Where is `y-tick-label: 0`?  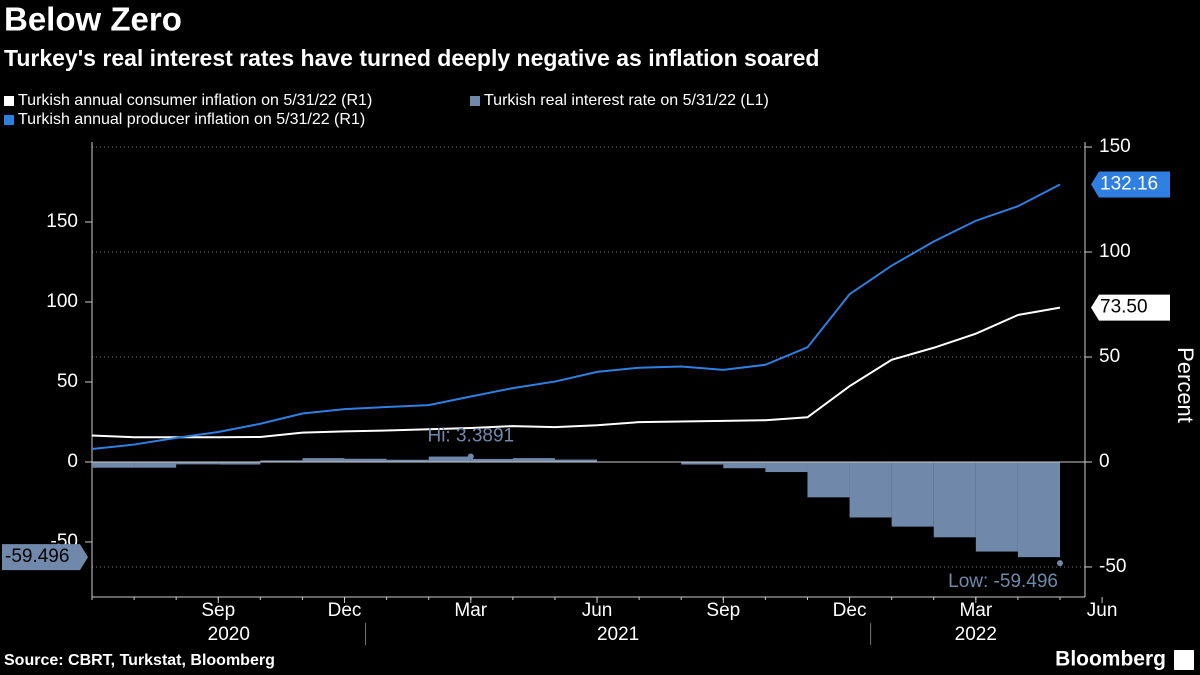 y-tick-label: 0 is located at coordinates (72, 461).